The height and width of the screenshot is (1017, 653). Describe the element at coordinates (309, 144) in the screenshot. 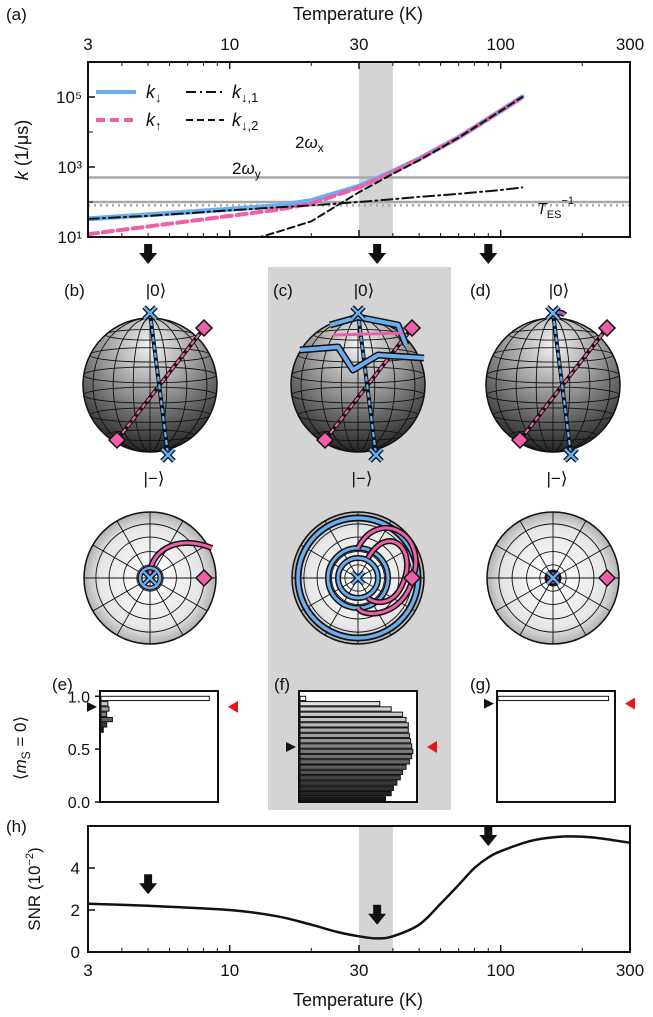

I see `annotation-2wx: 2ωx` at that location.